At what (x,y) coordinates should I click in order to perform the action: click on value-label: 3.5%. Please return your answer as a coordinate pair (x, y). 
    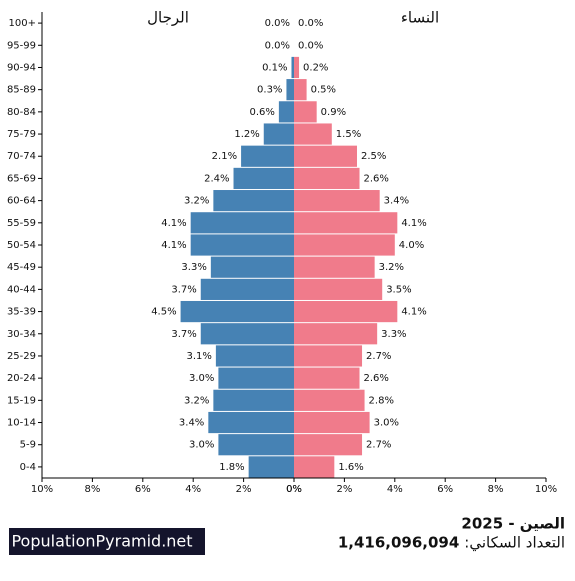
    Looking at the image, I should click on (398, 289).